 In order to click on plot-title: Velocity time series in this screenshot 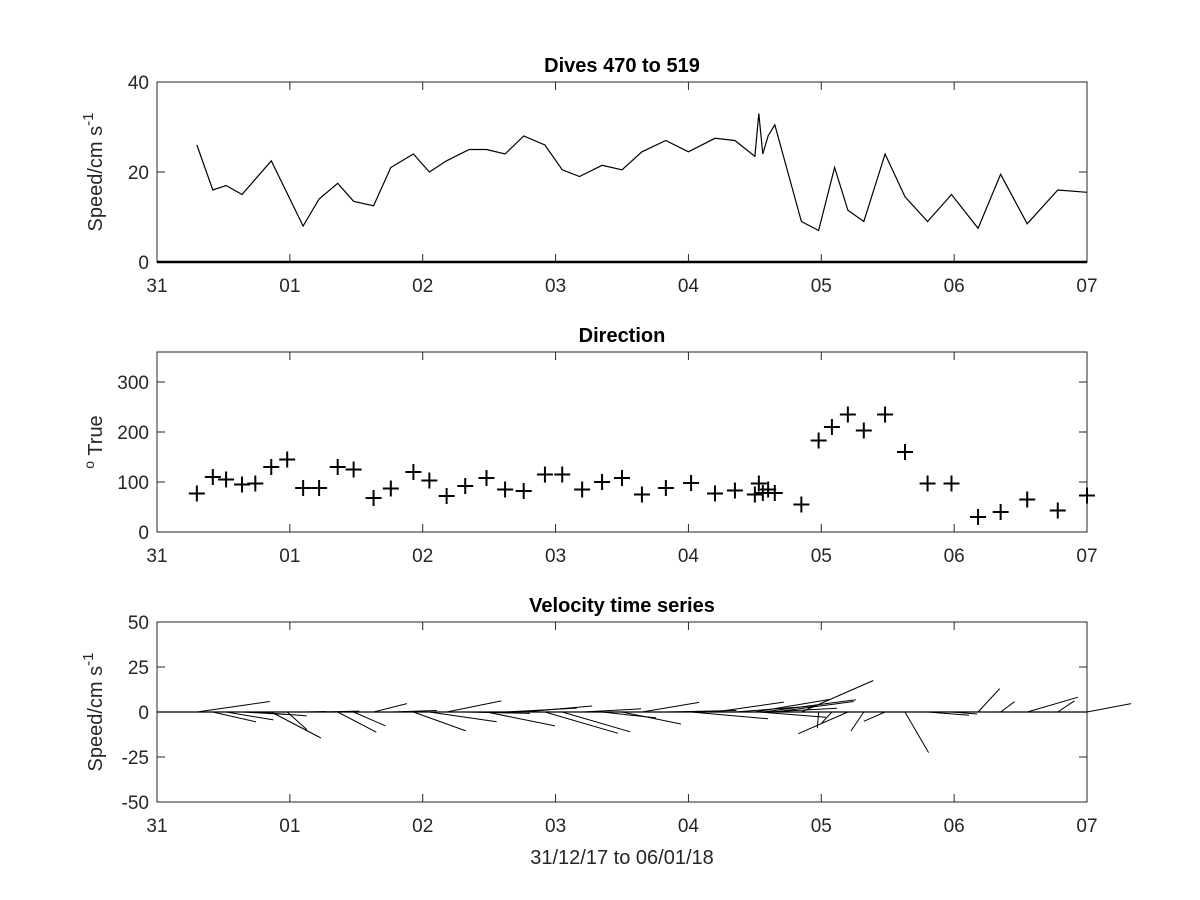, I will do `click(622, 606)`.